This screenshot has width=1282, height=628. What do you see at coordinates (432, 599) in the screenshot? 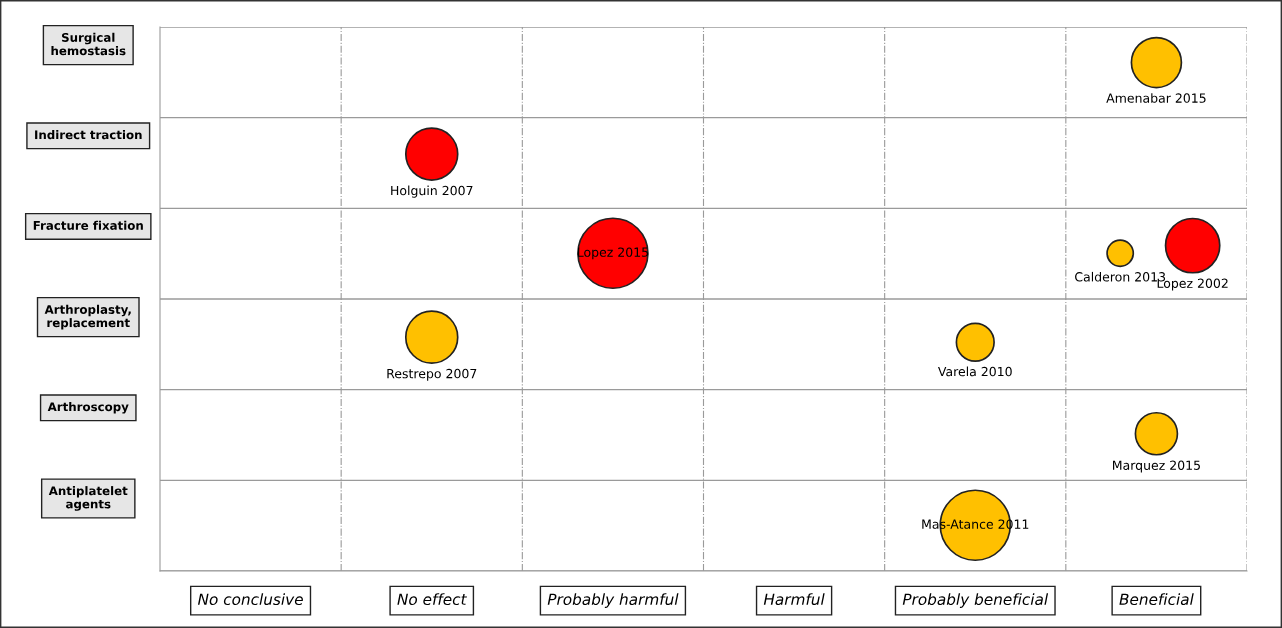
I see `x-tick-label: No effect` at bounding box center [432, 599].